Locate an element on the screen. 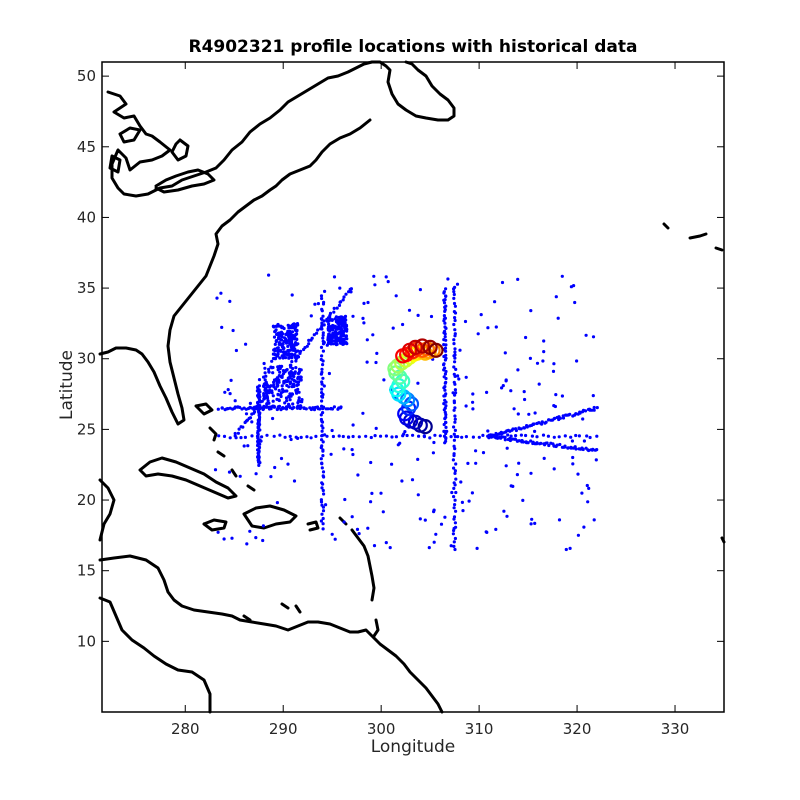 Image resolution: width=800 pixels, height=800 pixels. x-tick-label: 330 is located at coordinates (675, 729).